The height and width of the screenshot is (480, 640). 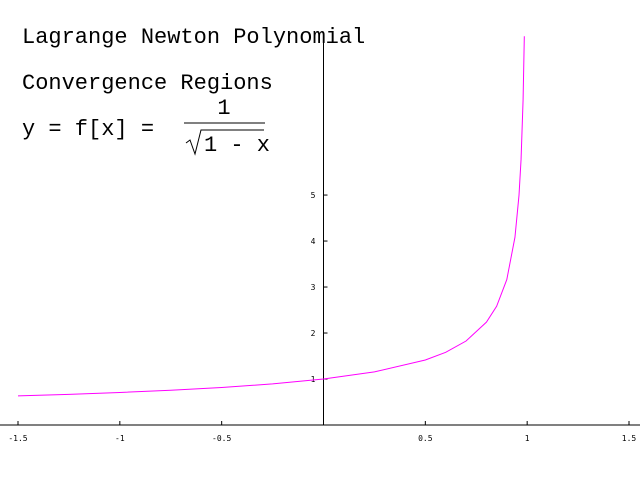 I want to click on y-tick-label: 4, so click(x=313, y=241).